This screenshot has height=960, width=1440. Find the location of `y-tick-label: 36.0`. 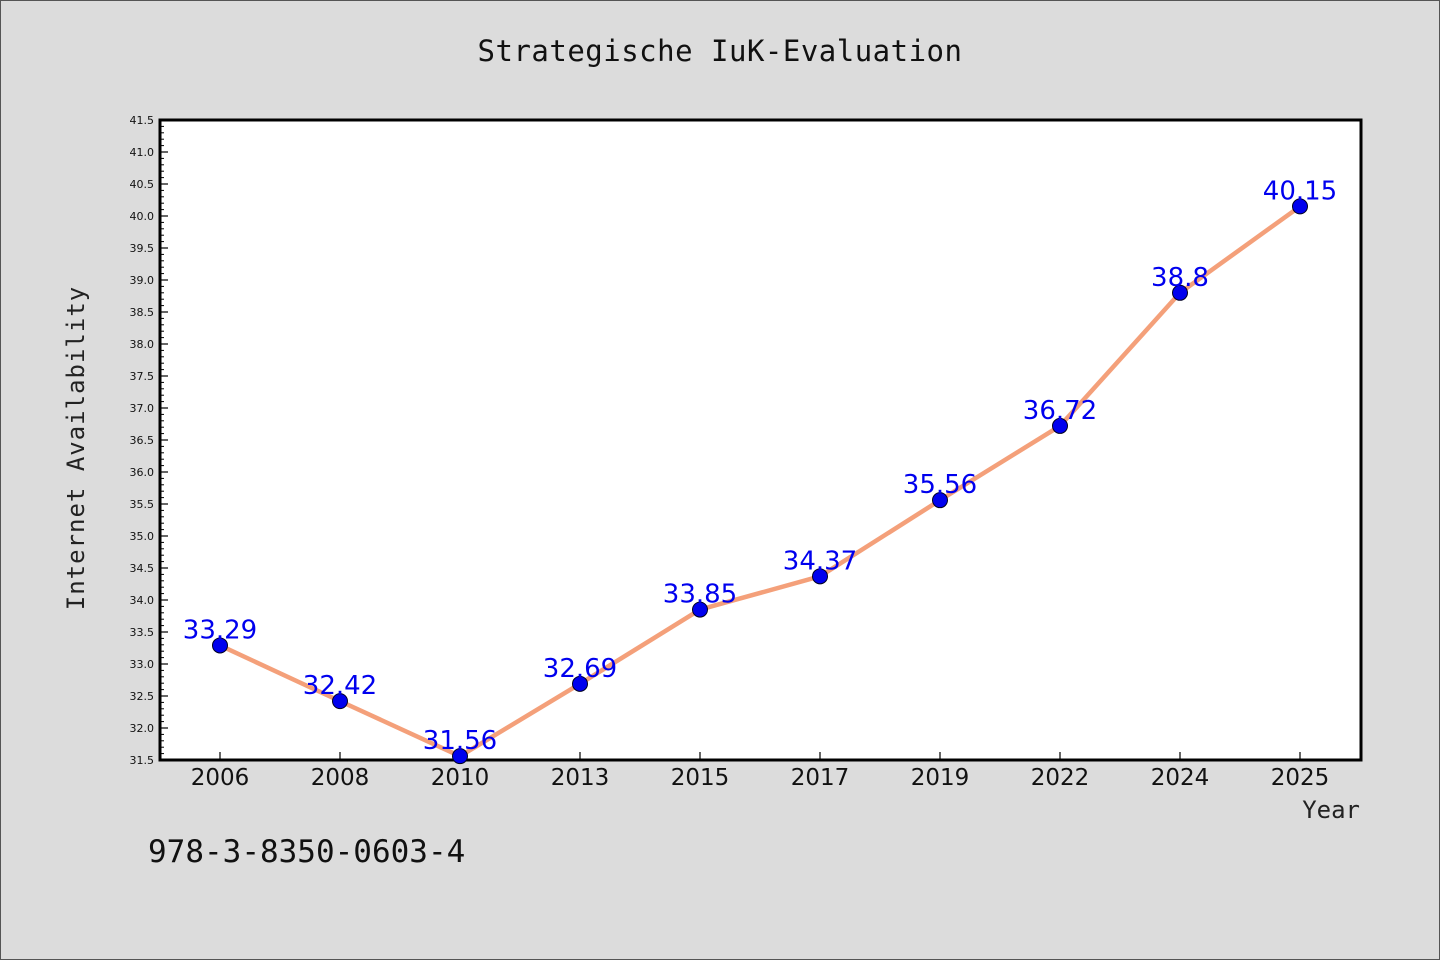

y-tick-label: 36.0 is located at coordinates (142, 472).